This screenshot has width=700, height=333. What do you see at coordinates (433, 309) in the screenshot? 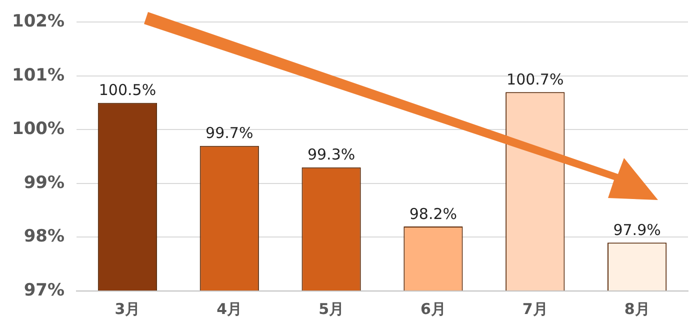
I see `x-tick-label: 6月` at bounding box center [433, 309].